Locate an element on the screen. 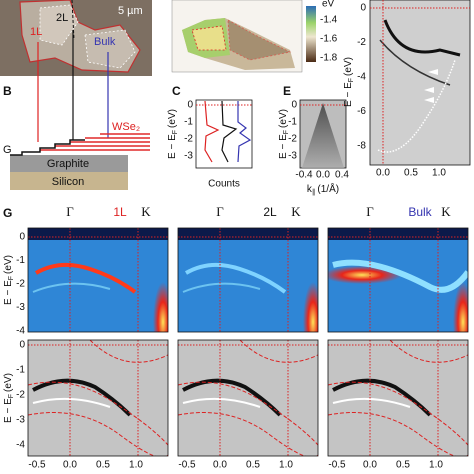 This screenshot has height=474, width=474. panel-letter: C is located at coordinates (176, 91).